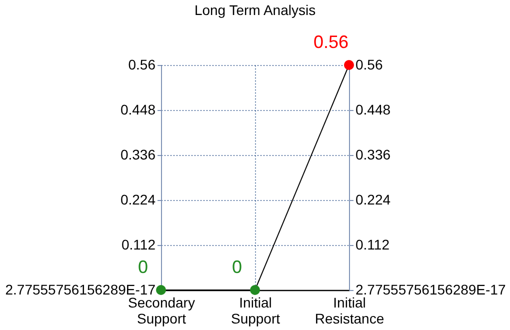 This screenshot has height=330, width=510. What do you see at coordinates (138, 110) in the screenshot?
I see `y-tick-label: 0.448` at bounding box center [138, 110].